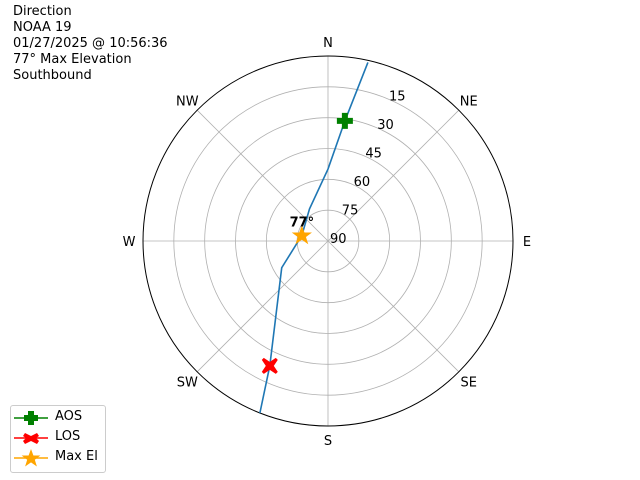 Image resolution: width=640 pixels, height=480 pixels. What do you see at coordinates (469, 101) in the screenshot?
I see `angular-tick-label: NE` at bounding box center [469, 101].